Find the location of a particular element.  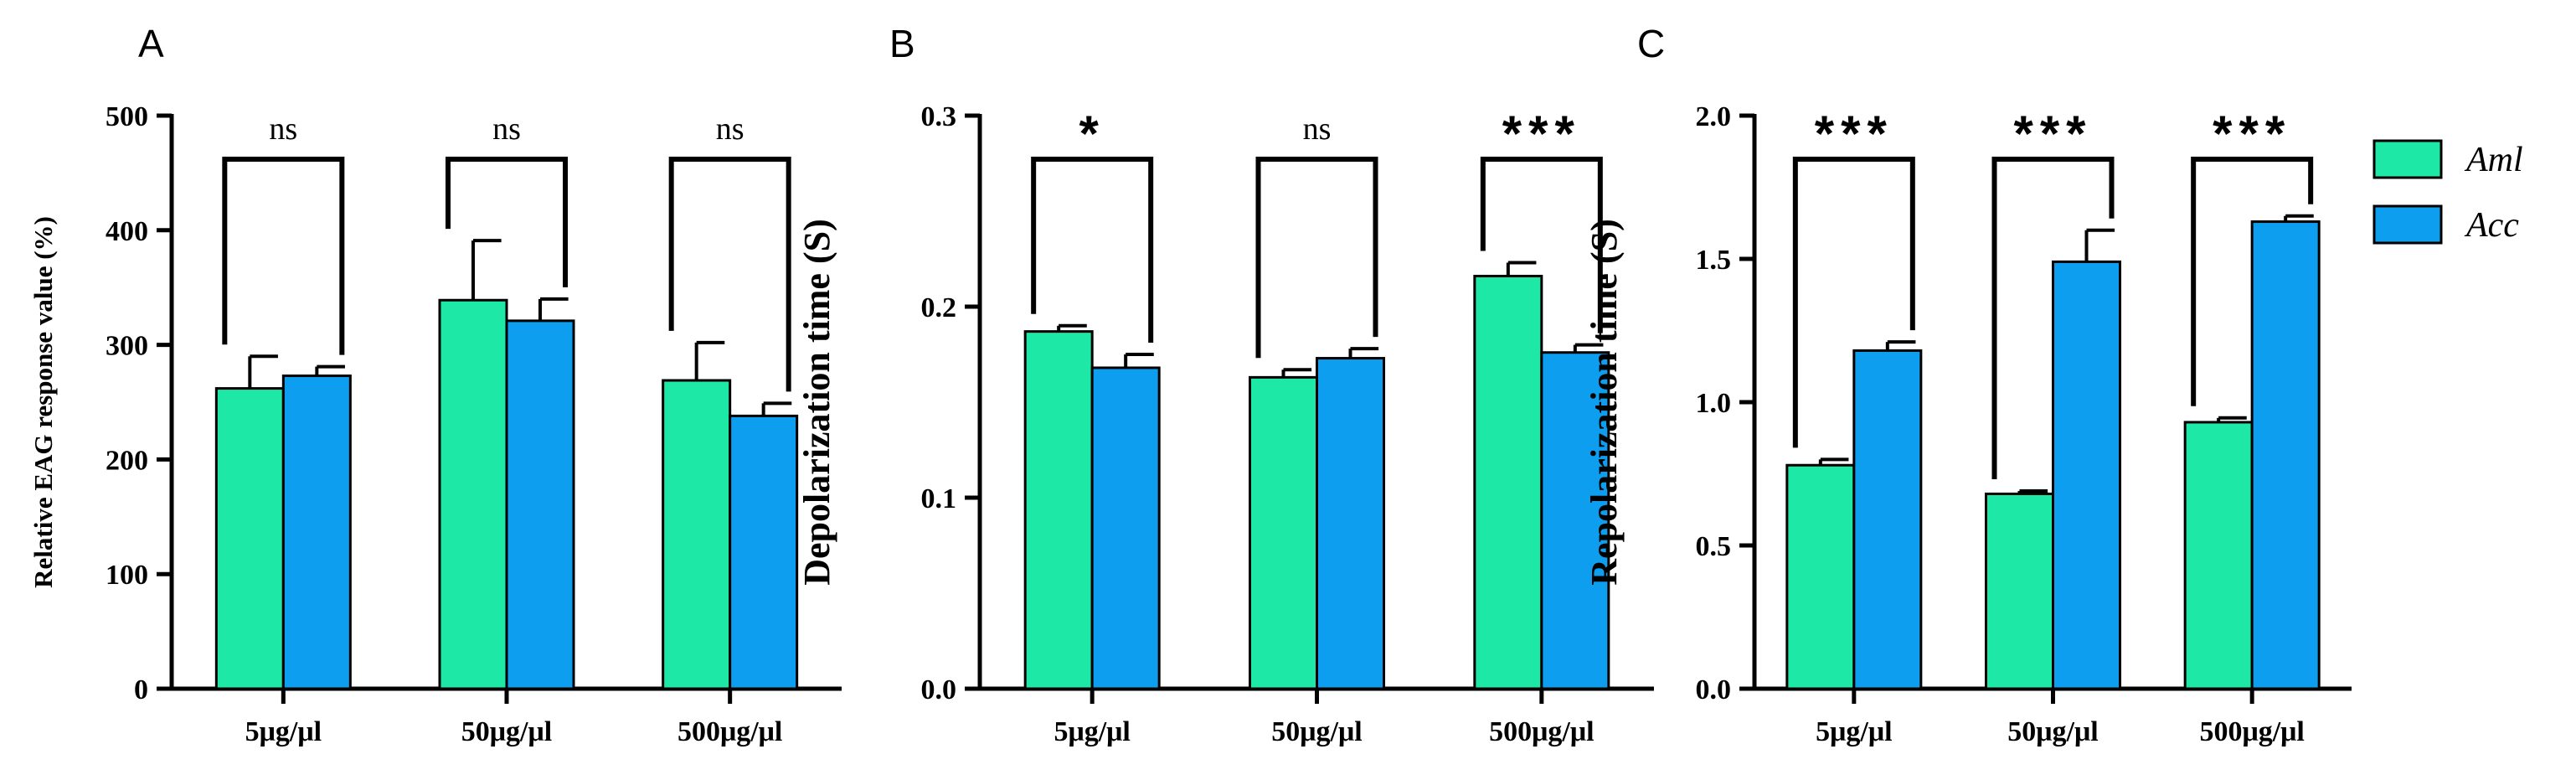

legend-swatch-aml is located at coordinates (2407, 159).